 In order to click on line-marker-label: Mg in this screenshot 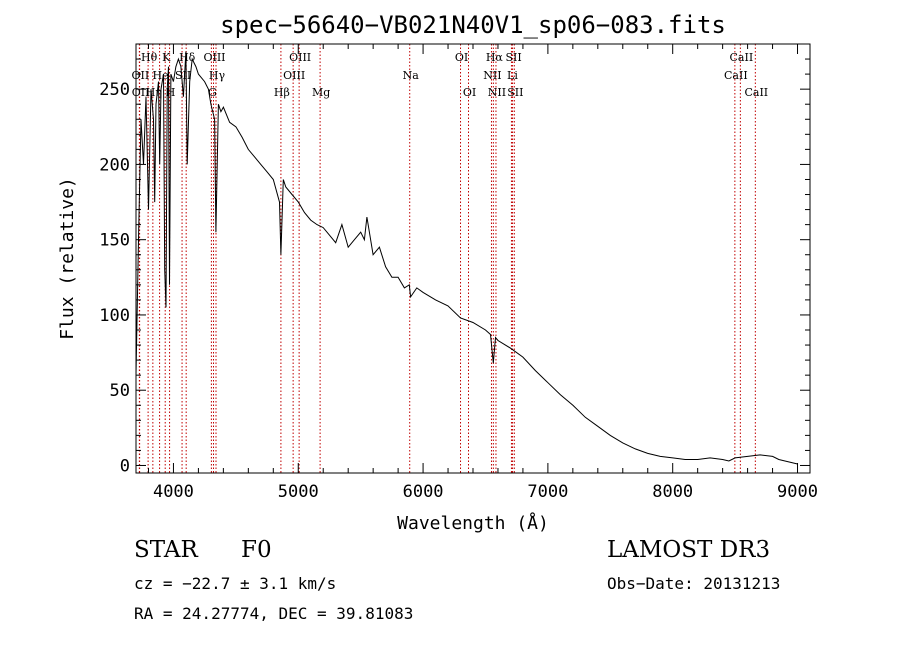, I will do `click(321, 92)`.